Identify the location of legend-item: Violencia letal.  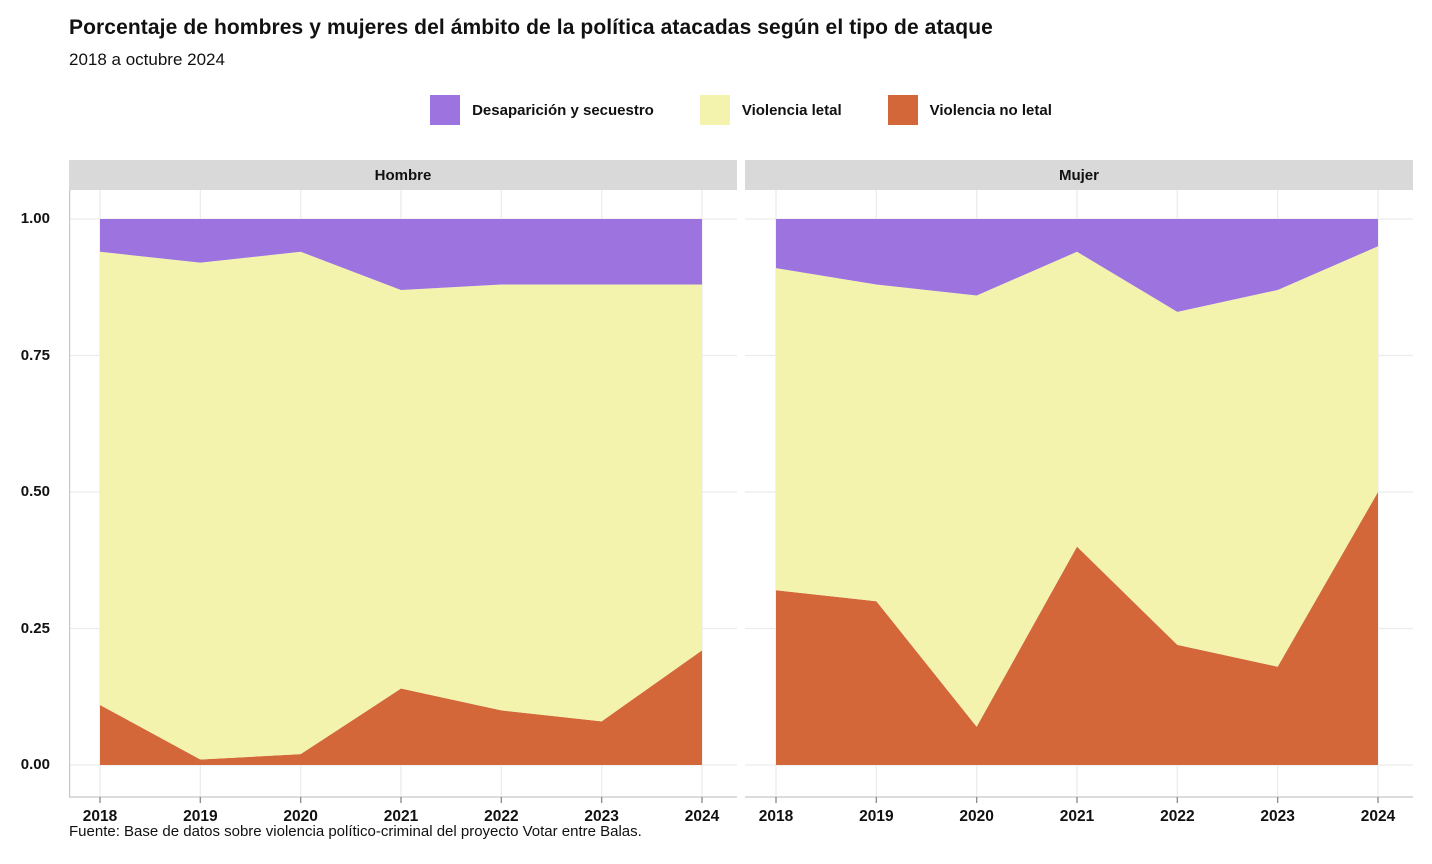
(770, 110).